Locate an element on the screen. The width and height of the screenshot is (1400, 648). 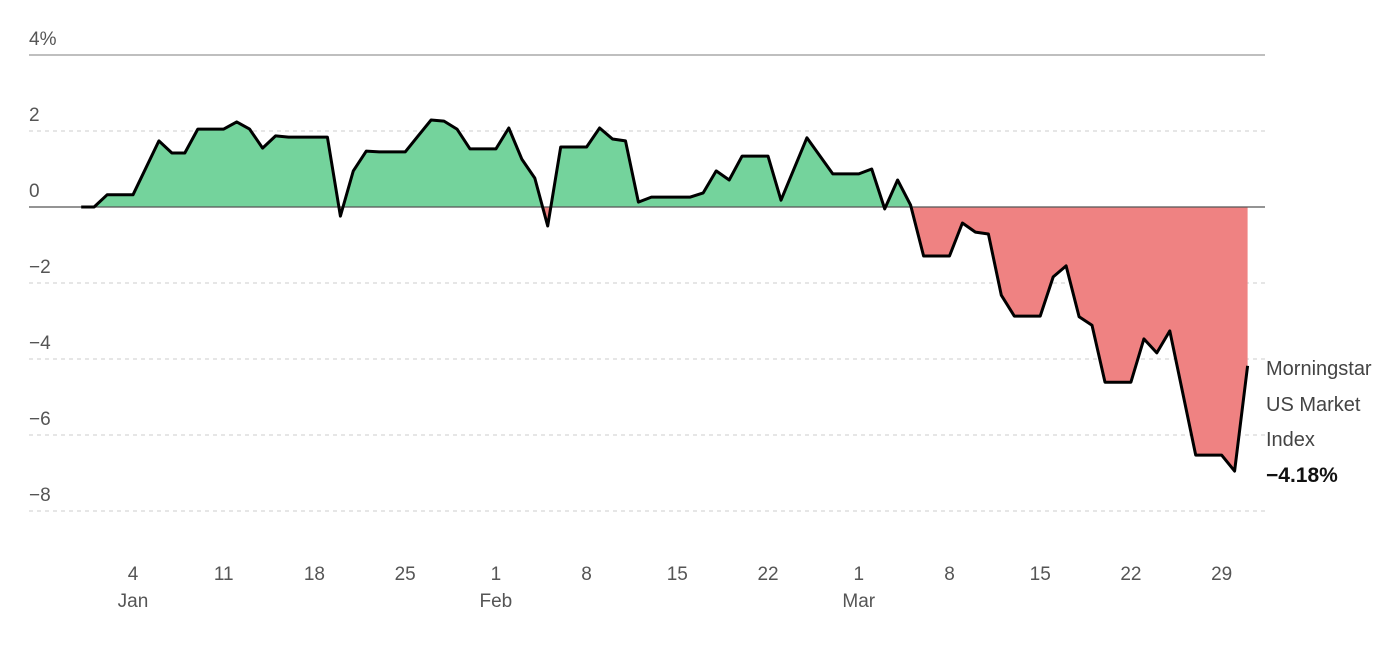
y-tick-label: −2 is located at coordinates (40, 267).